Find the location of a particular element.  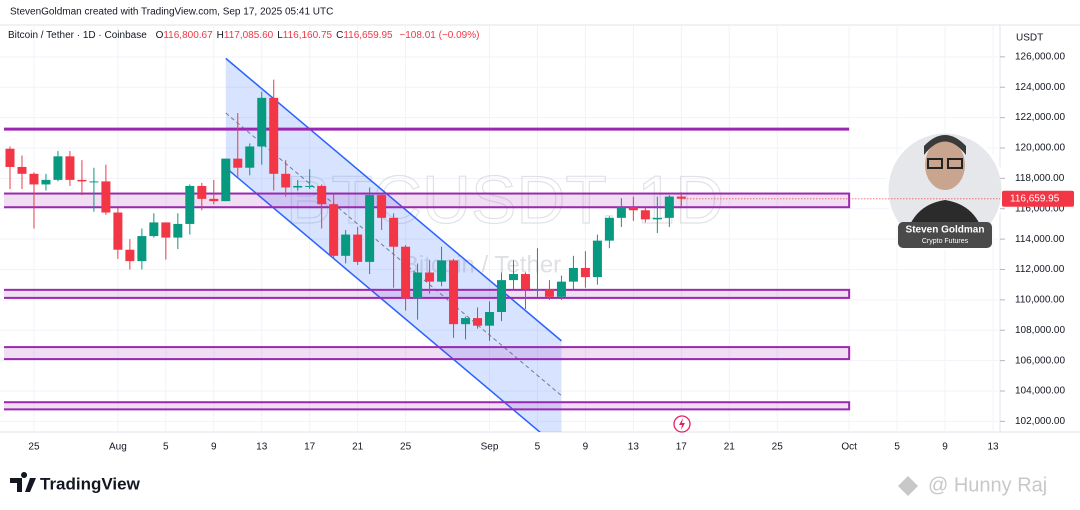

y-tick-label: 112,000.00 is located at coordinates (1040, 269).